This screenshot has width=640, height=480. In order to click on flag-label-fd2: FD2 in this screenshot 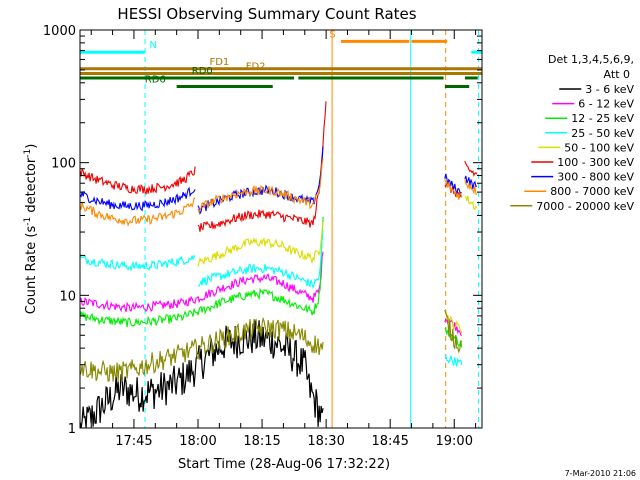, I will do `click(256, 67)`.